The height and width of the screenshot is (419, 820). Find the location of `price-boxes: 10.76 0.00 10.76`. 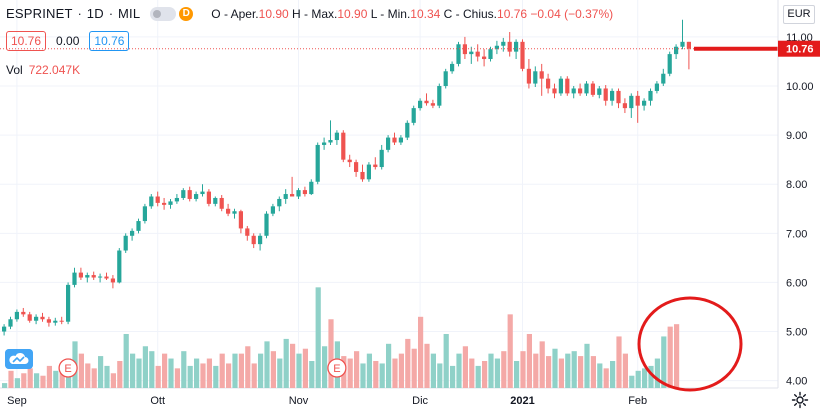

price-boxes: 10.76 0.00 10.76 is located at coordinates (68, 41).